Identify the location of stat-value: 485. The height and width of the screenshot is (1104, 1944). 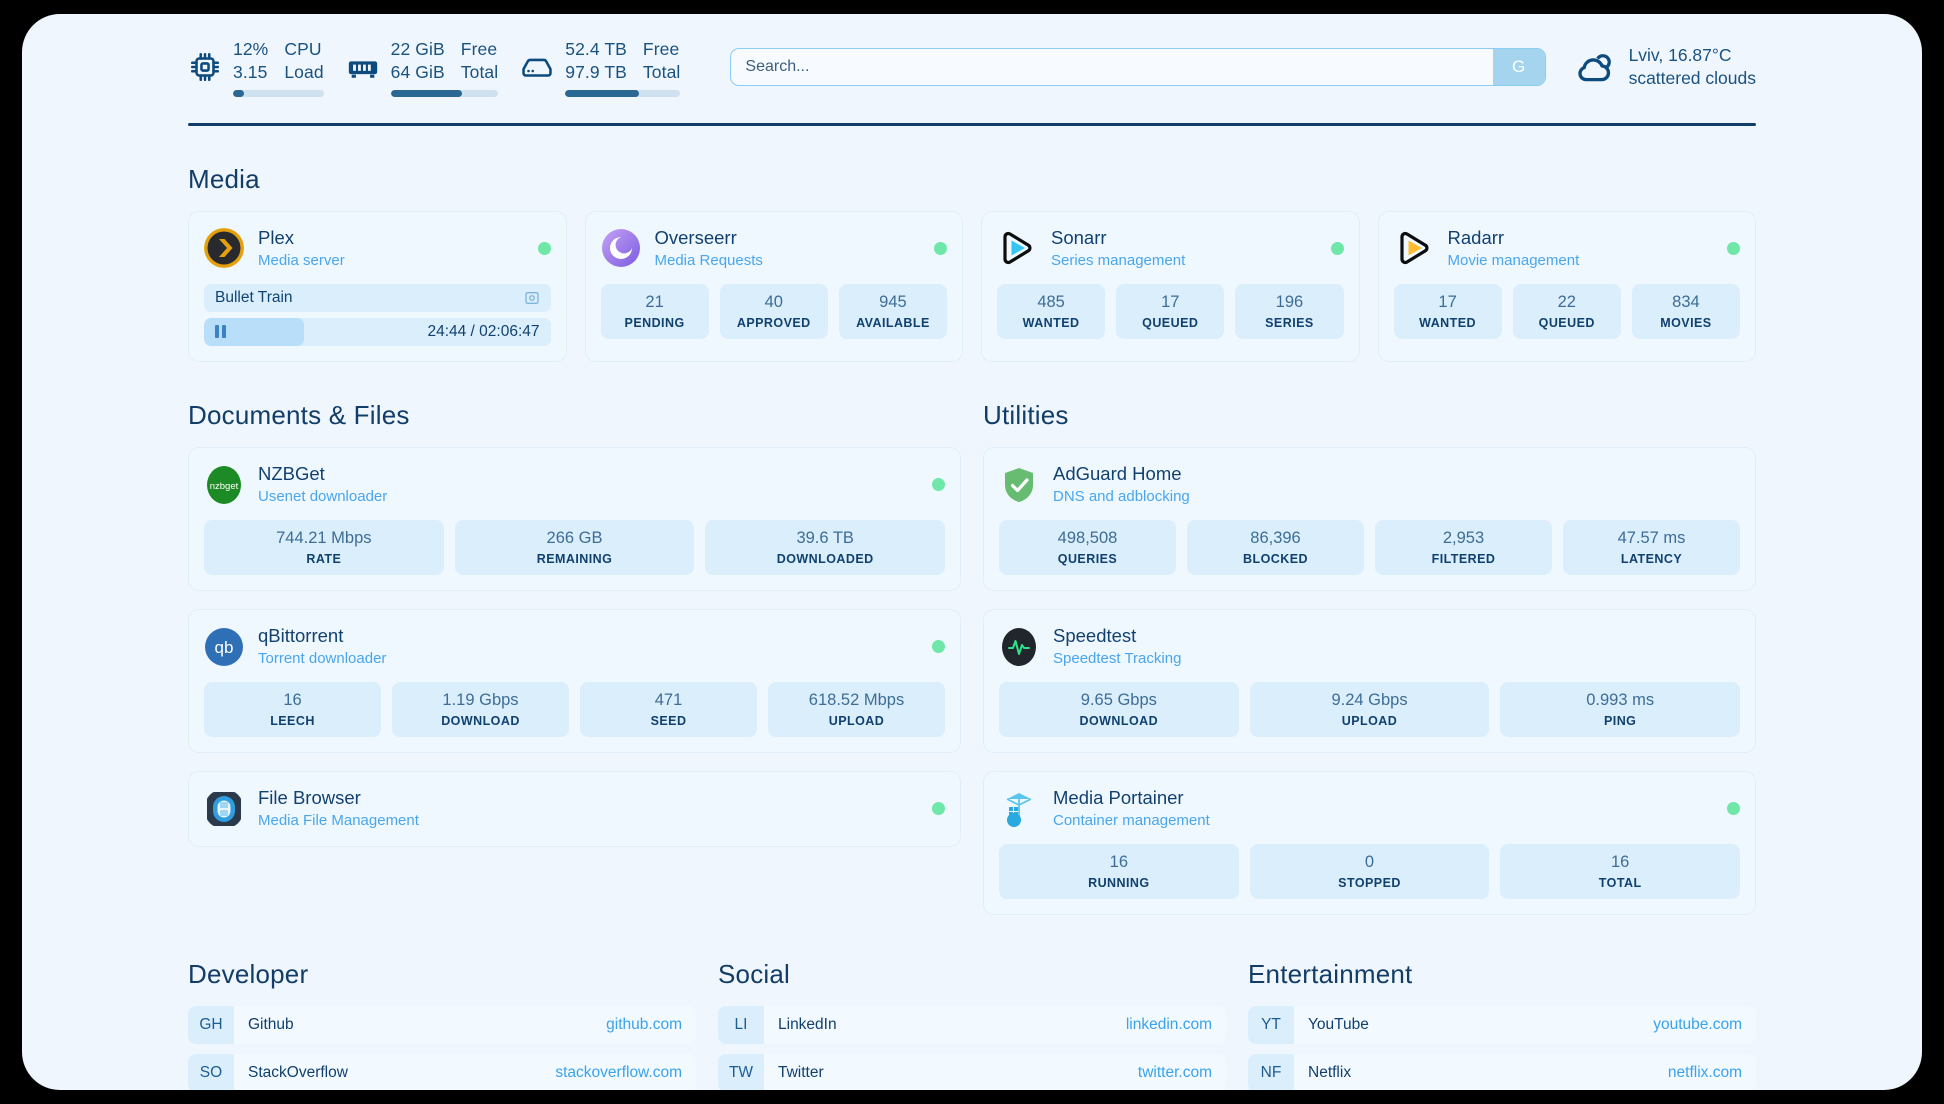
(1051, 301).